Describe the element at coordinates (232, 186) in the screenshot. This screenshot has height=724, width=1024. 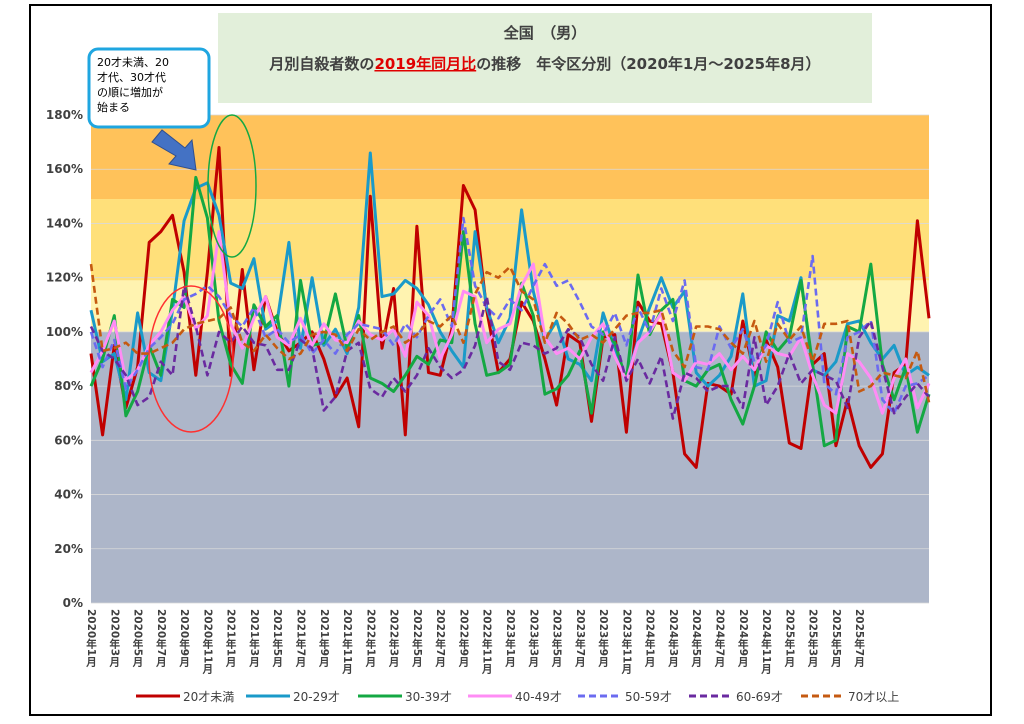
I see `highlight-ellipse-green` at that location.